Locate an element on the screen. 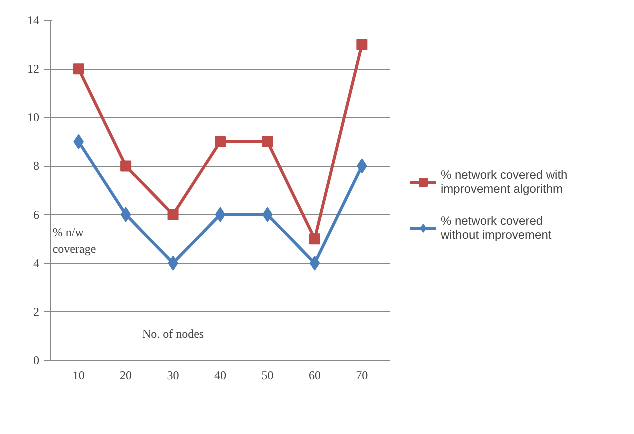 Image resolution: width=634 pixels, height=434 pixels. x-tick-label: 10 is located at coordinates (78, 375).